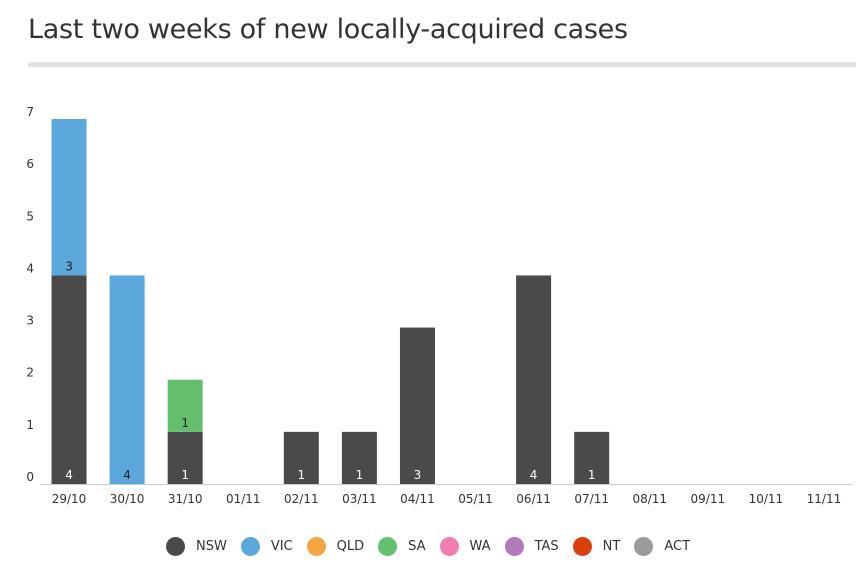  What do you see at coordinates (243, 499) in the screenshot?
I see `x-tick-label: 01/11` at bounding box center [243, 499].